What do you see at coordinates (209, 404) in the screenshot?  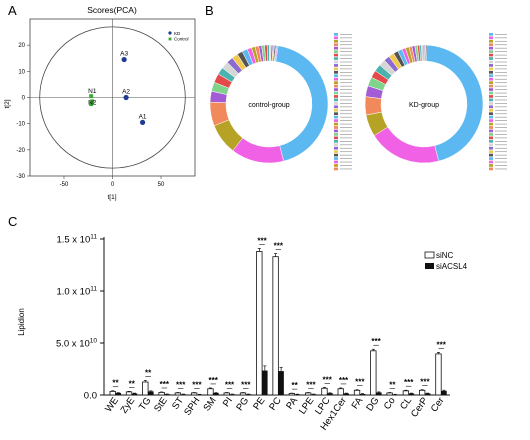 I see `bar-category-label: SM` at bounding box center [209, 404].